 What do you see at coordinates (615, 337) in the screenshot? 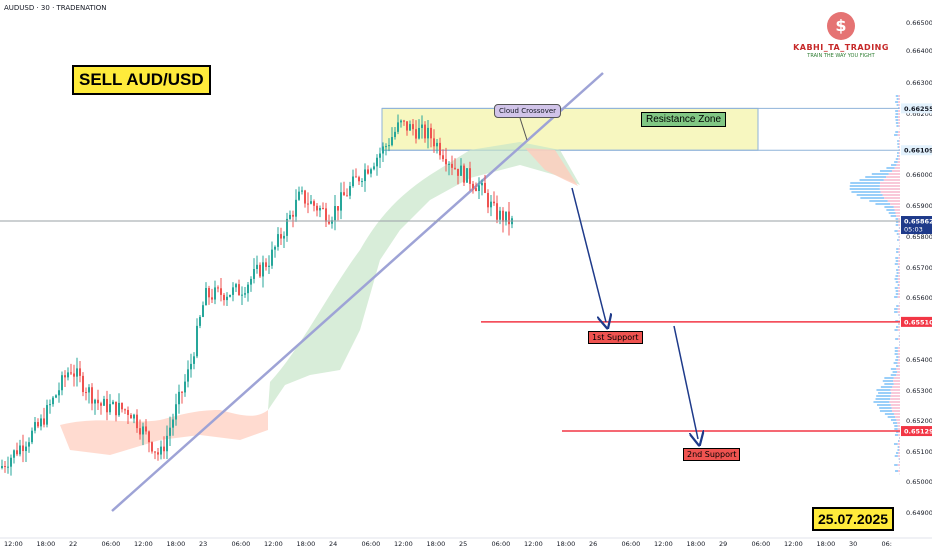
I see `support1-label: 1st Support` at bounding box center [615, 337].